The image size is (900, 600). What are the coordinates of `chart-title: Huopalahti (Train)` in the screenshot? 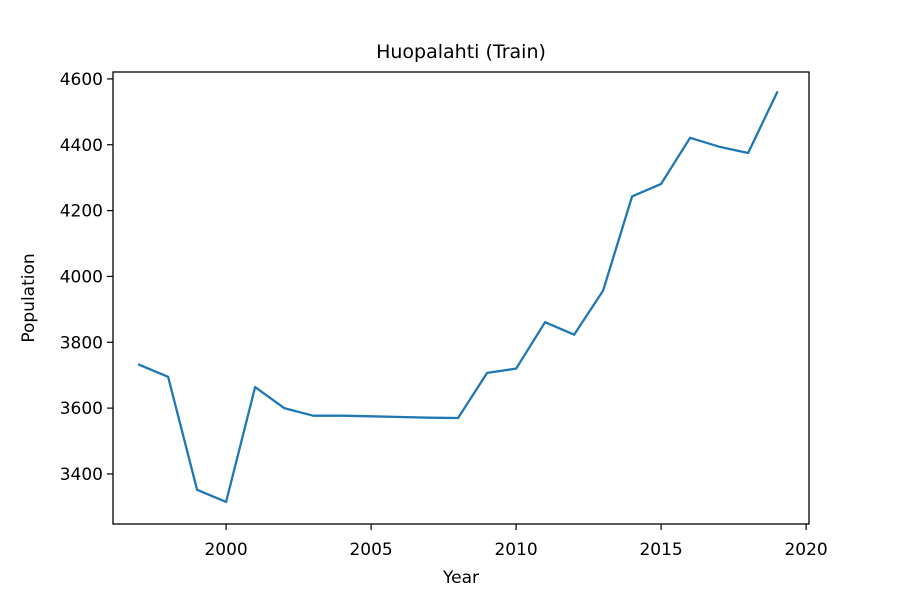 It's located at (461, 52).